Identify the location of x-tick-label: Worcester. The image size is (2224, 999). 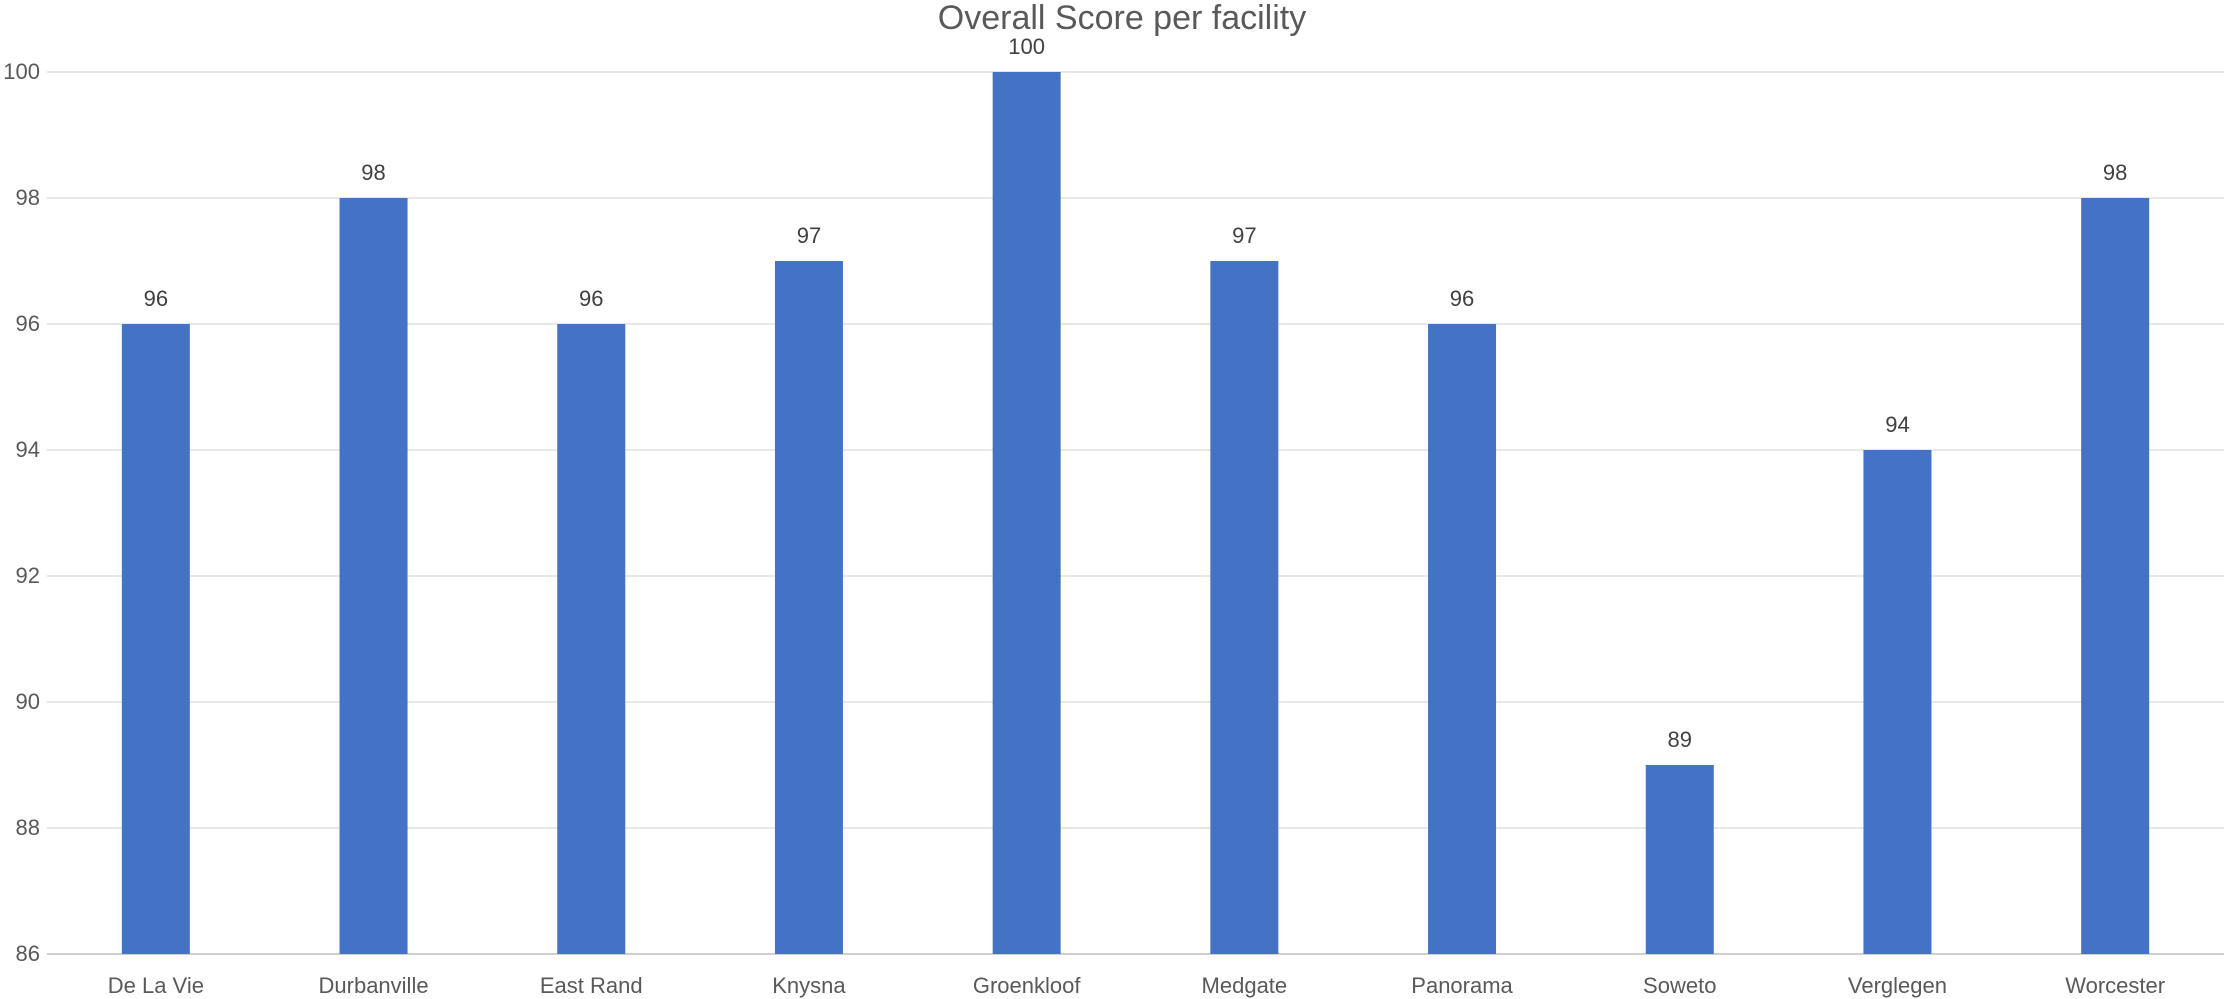
(2115, 985).